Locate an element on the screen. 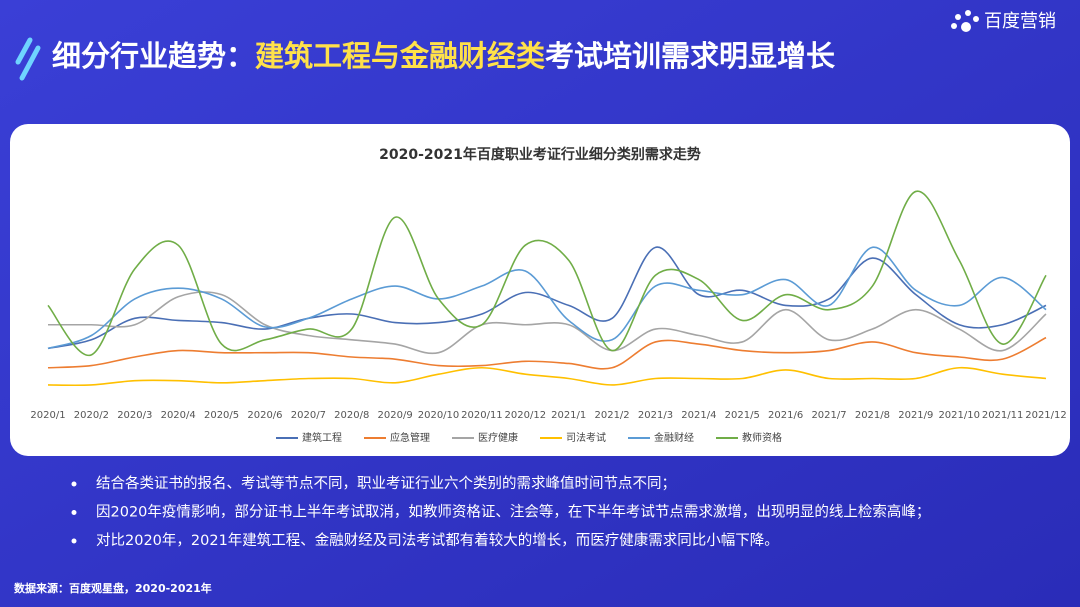 This screenshot has width=1080, height=607. x-tick-label: 2020/8 is located at coordinates (351, 415).